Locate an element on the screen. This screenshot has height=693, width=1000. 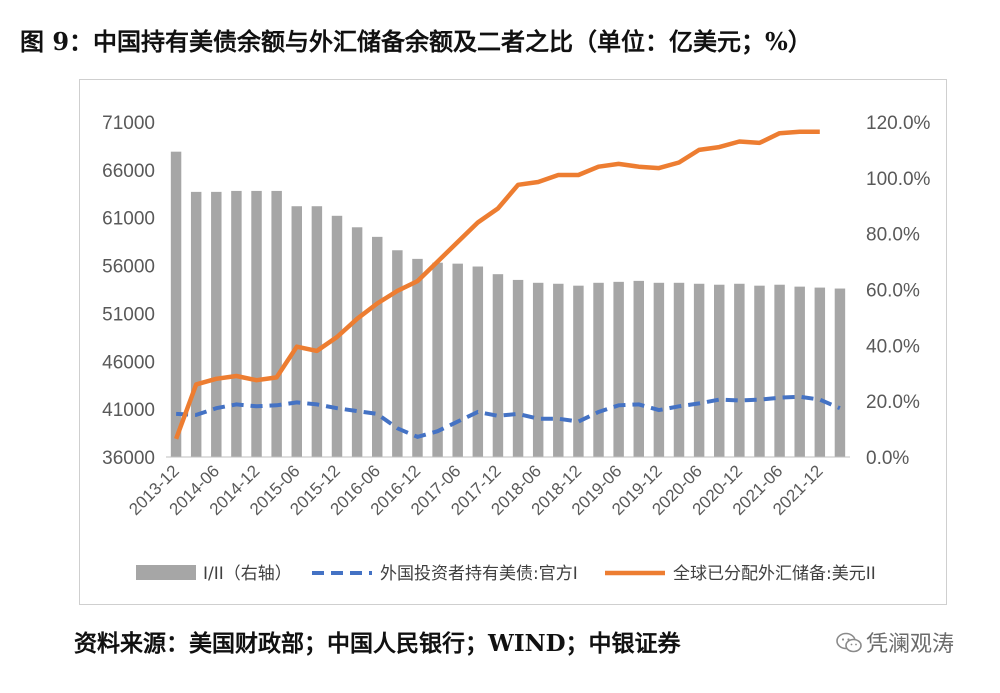
y-right-tick-5: 100.0% is located at coordinates (898, 179).